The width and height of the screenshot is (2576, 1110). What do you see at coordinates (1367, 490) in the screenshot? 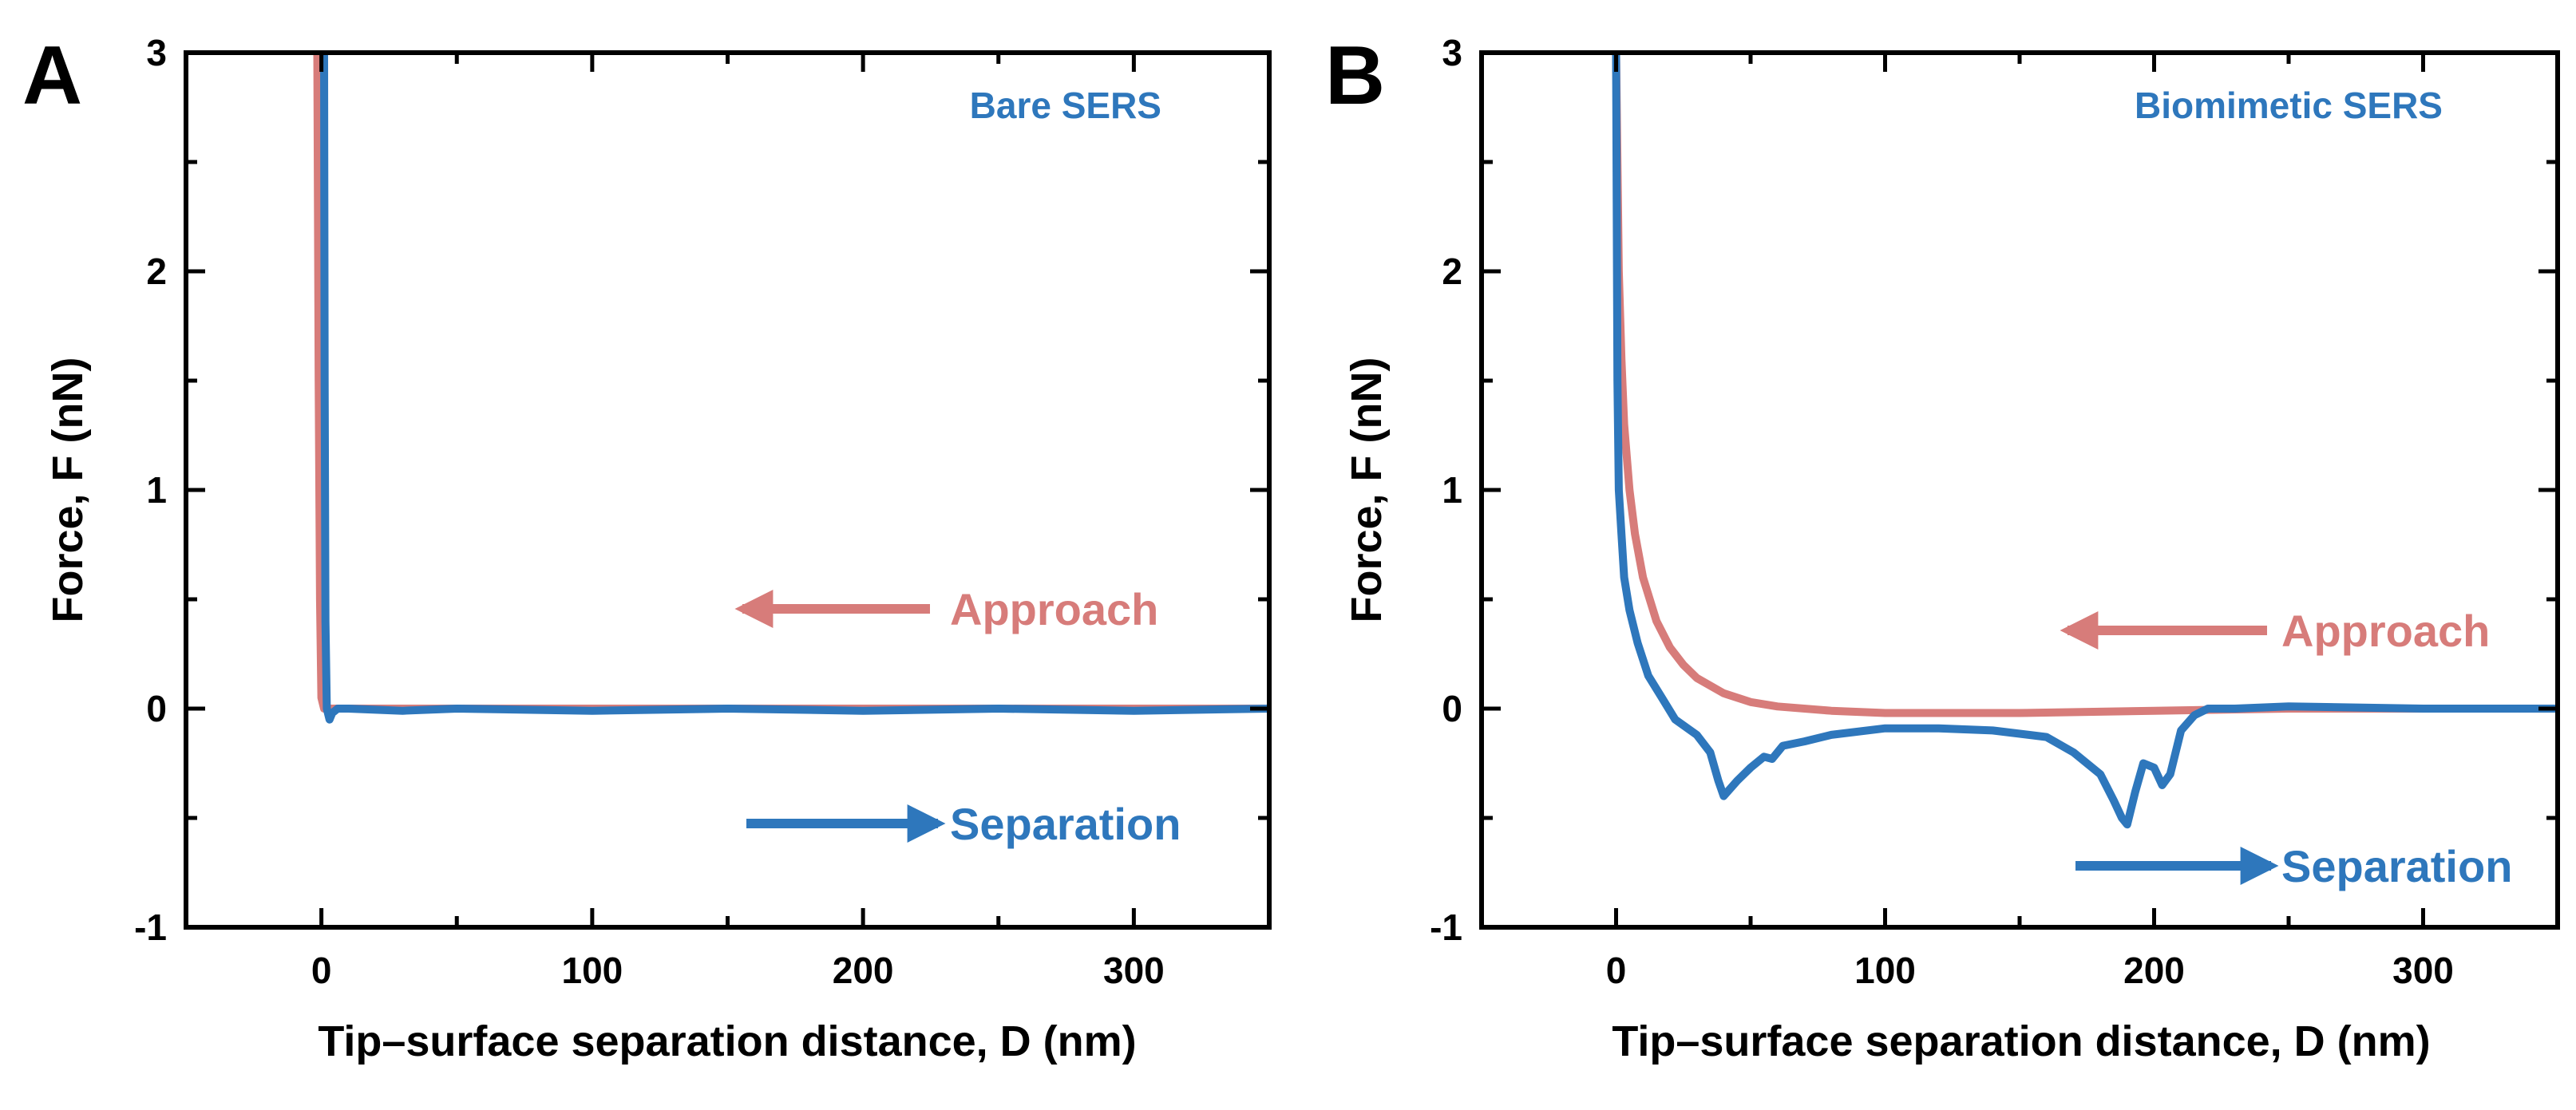
I see `y-axis-label-b: Force, F (nN)` at bounding box center [1367, 490].